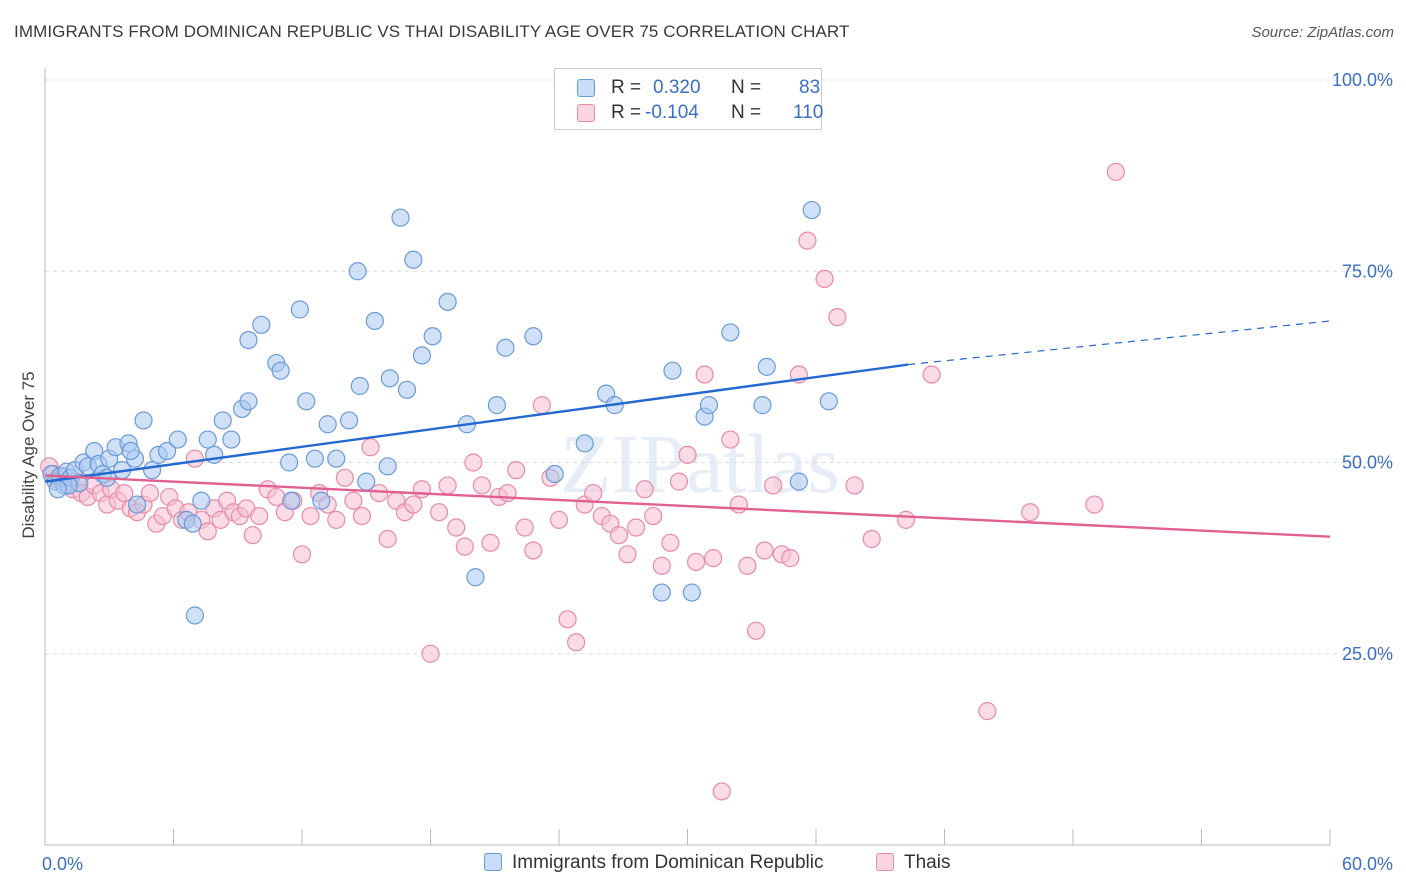  Describe the element at coordinates (654, 863) in the screenshot. I see `legend-item-dominican-republic: Immigrants from Dominican Republic` at that location.